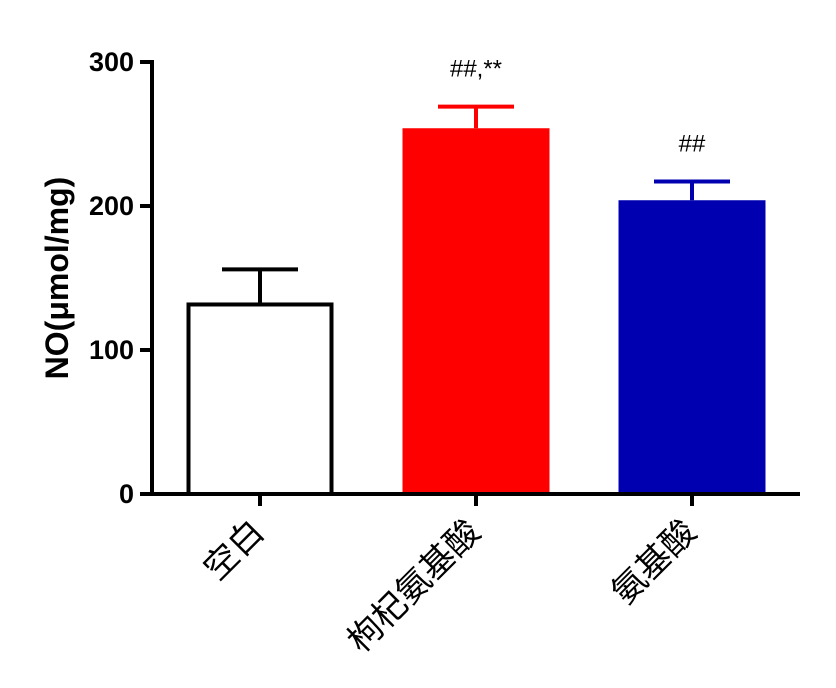 This screenshot has width=836, height=688. Describe the element at coordinates (111, 350) in the screenshot. I see `y-tick-label: 100` at that location.